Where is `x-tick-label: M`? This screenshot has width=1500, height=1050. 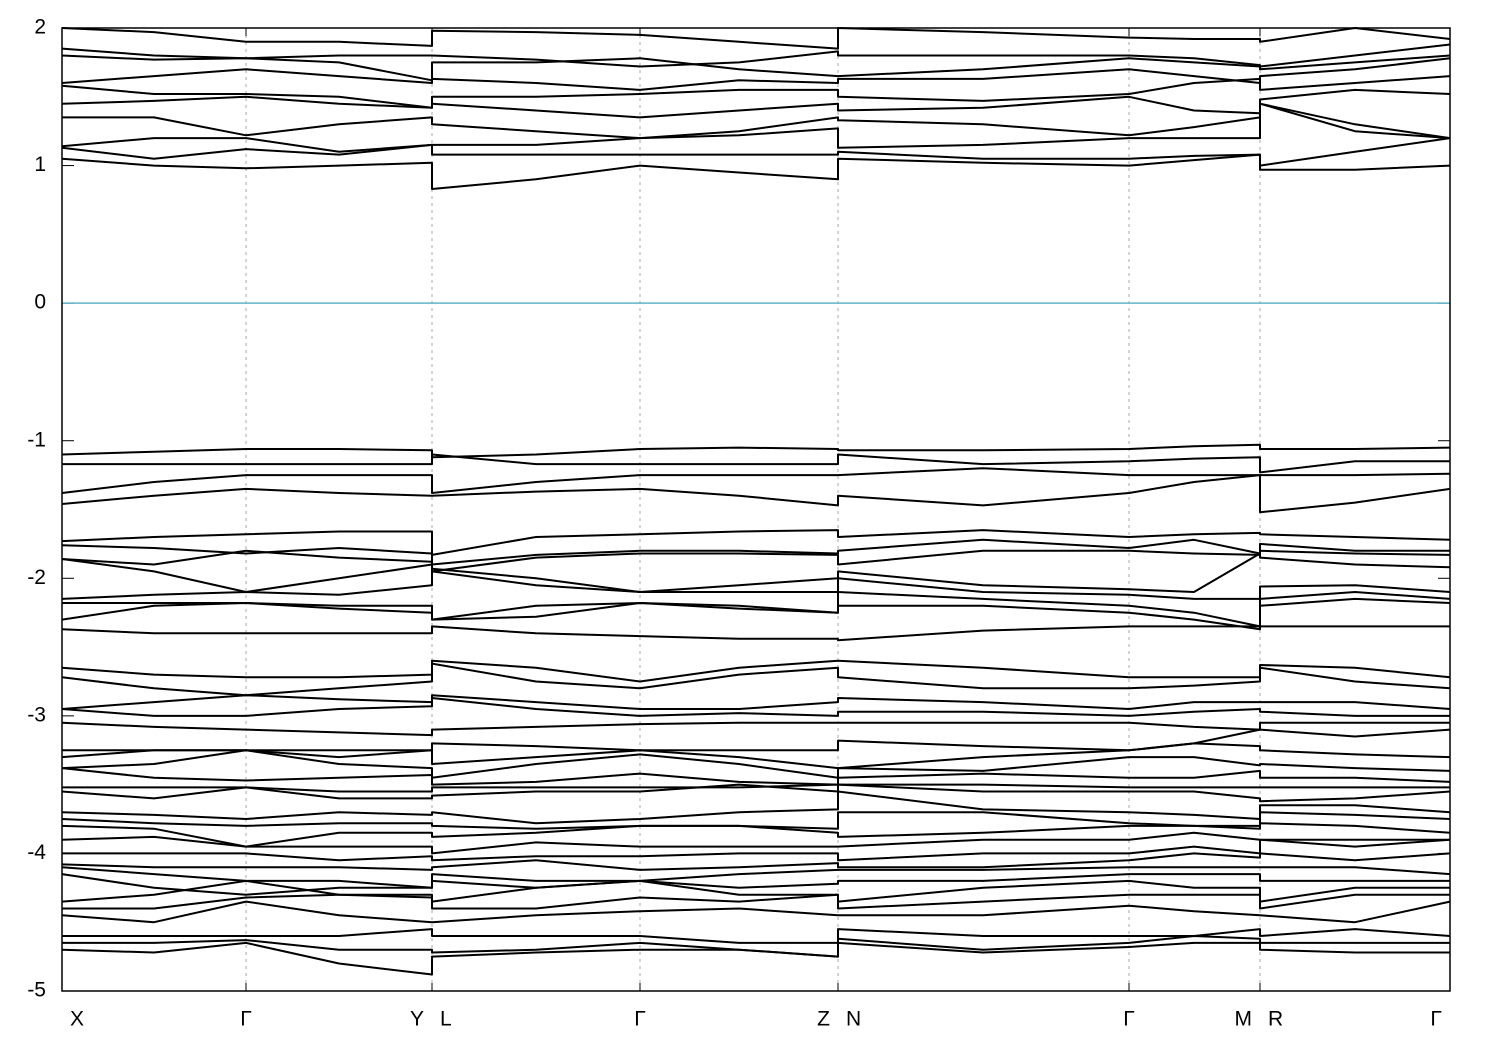 x-tick-label: M is located at coordinates (1244, 1019).